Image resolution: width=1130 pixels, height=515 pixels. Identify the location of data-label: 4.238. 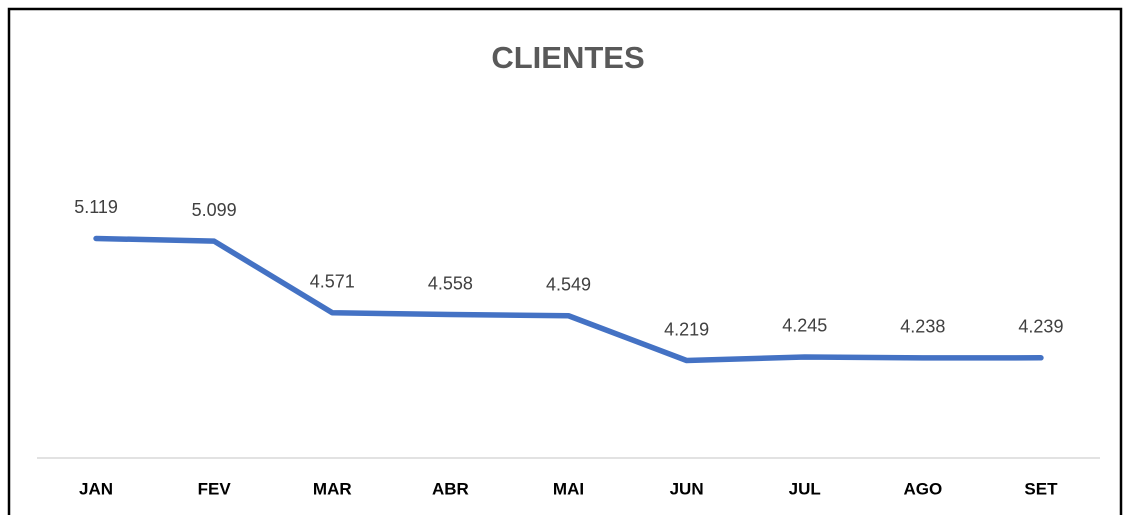
(922, 327).